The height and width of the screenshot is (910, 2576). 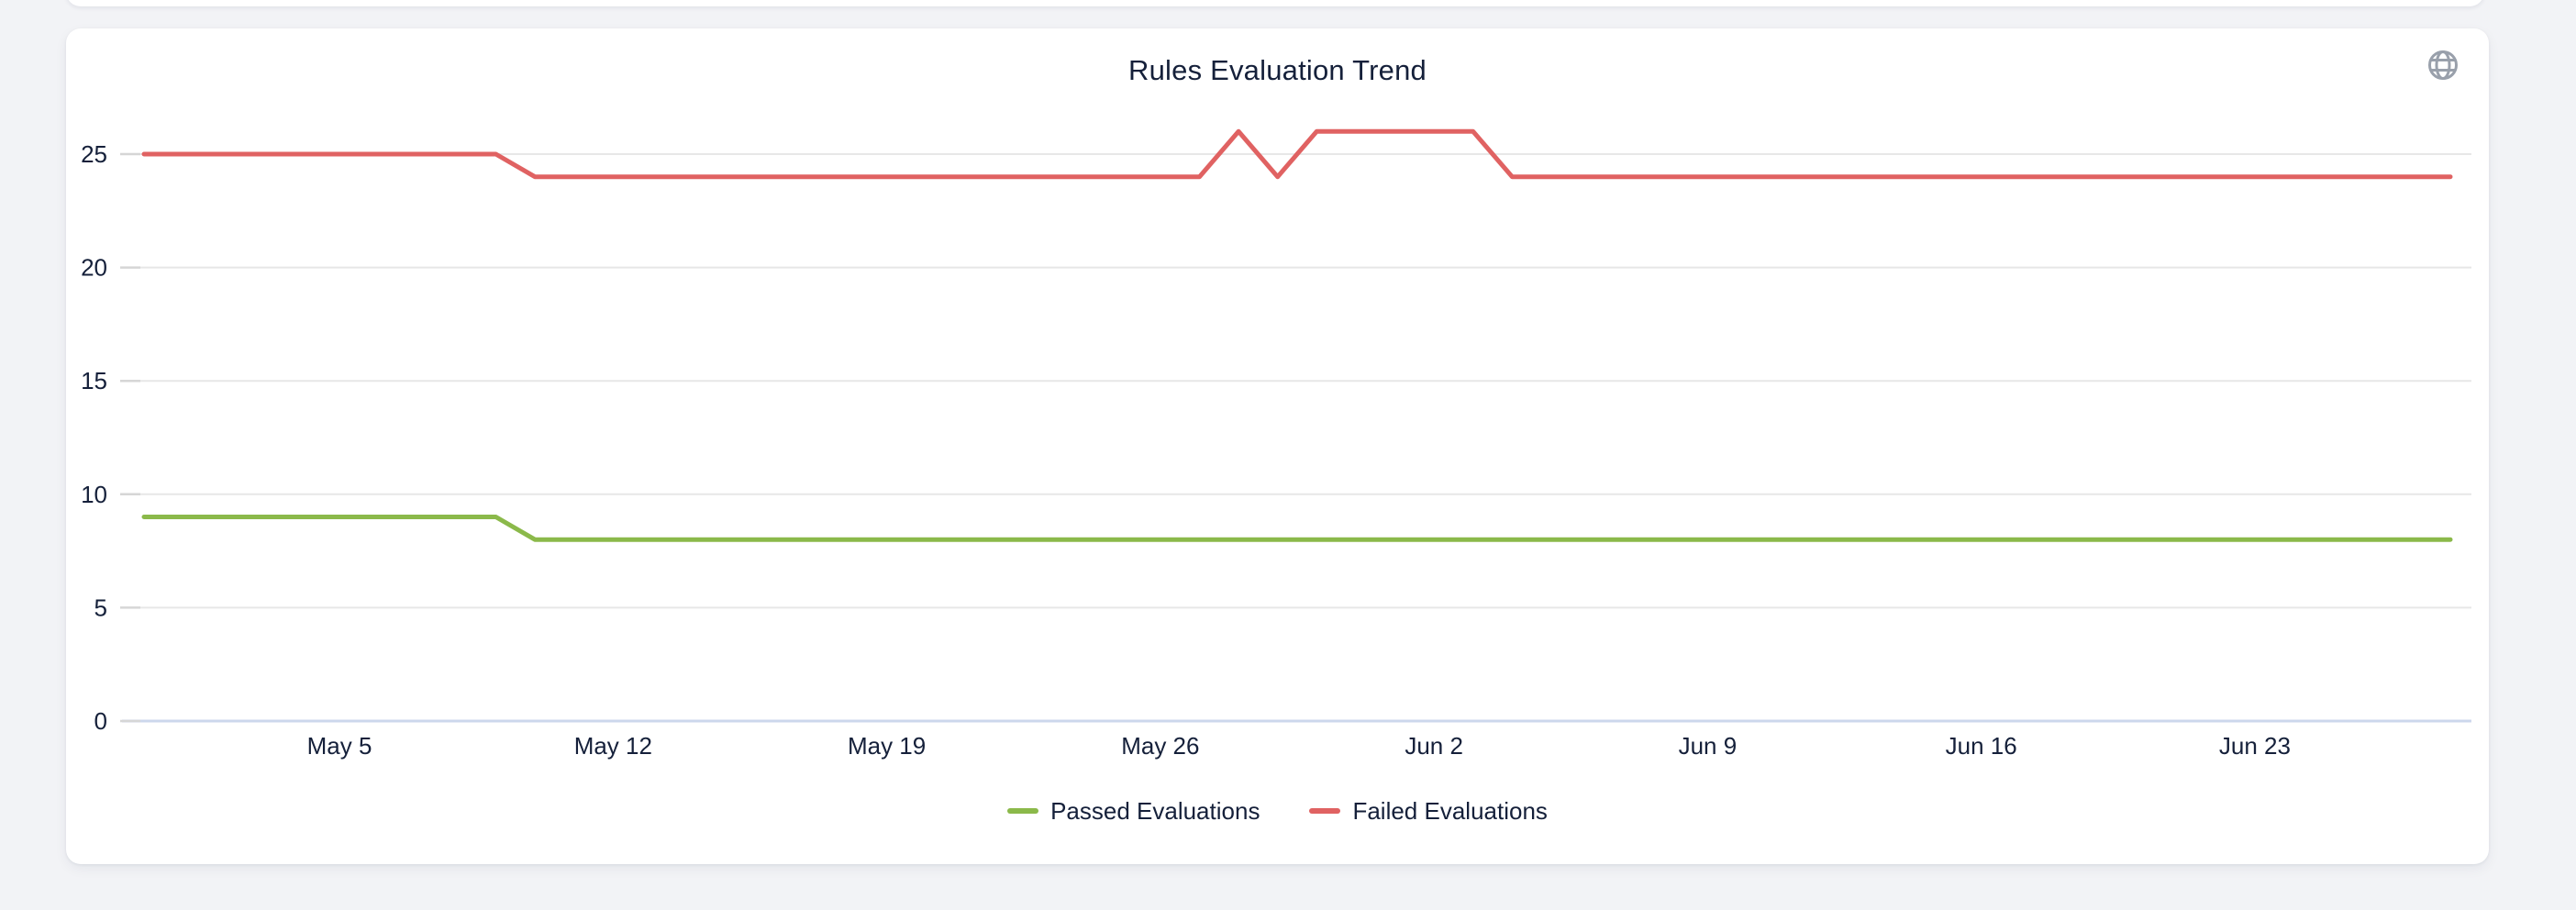 I want to click on legend-item-failed: Failed Evaluations, so click(x=1428, y=811).